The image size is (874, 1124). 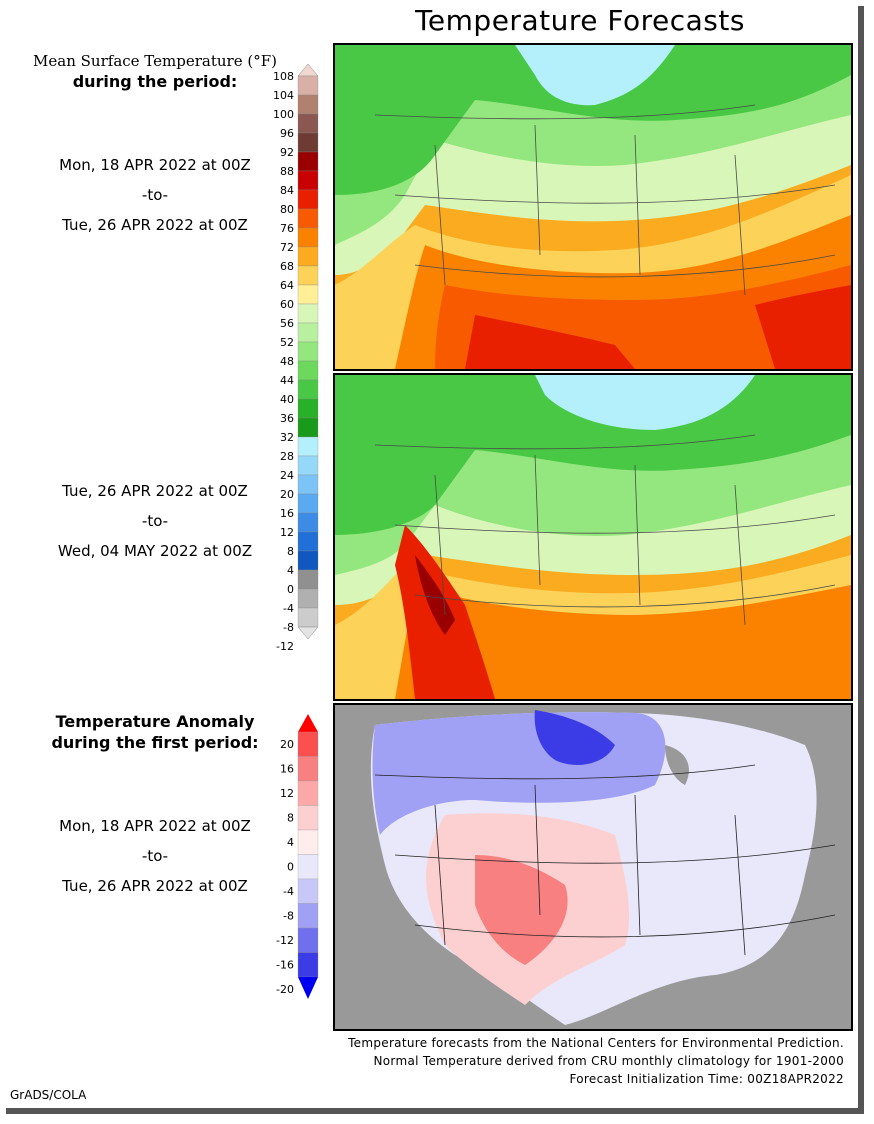 What do you see at coordinates (288, 891) in the screenshot?
I see `anomaly-colorbar-tick: -4` at bounding box center [288, 891].